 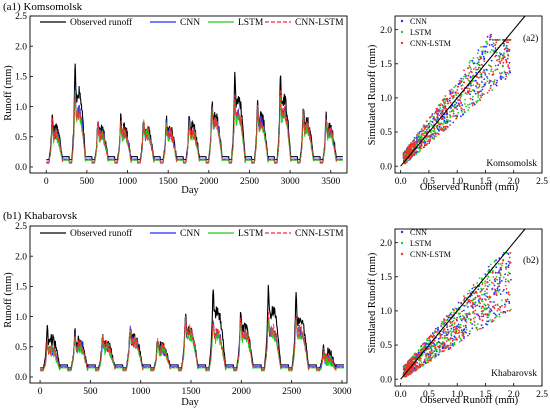 I want to click on legend-lstm-label: LSTM, so click(x=420, y=243).